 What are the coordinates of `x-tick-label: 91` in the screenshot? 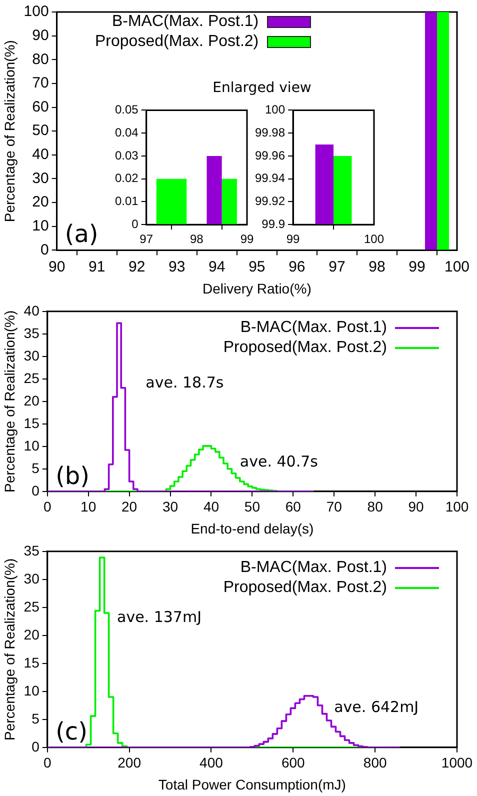 It's located at (97, 267).